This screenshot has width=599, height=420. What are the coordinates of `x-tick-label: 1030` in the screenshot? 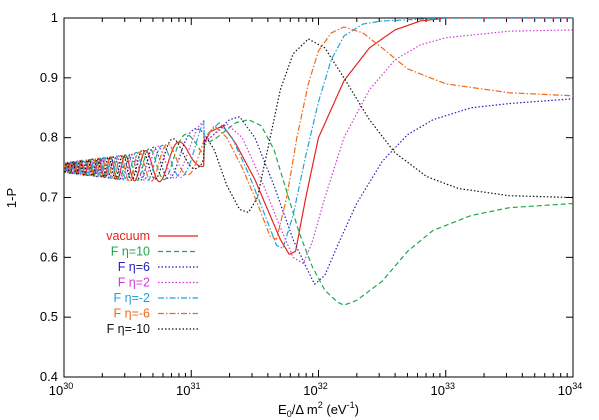 It's located at (61, 389).